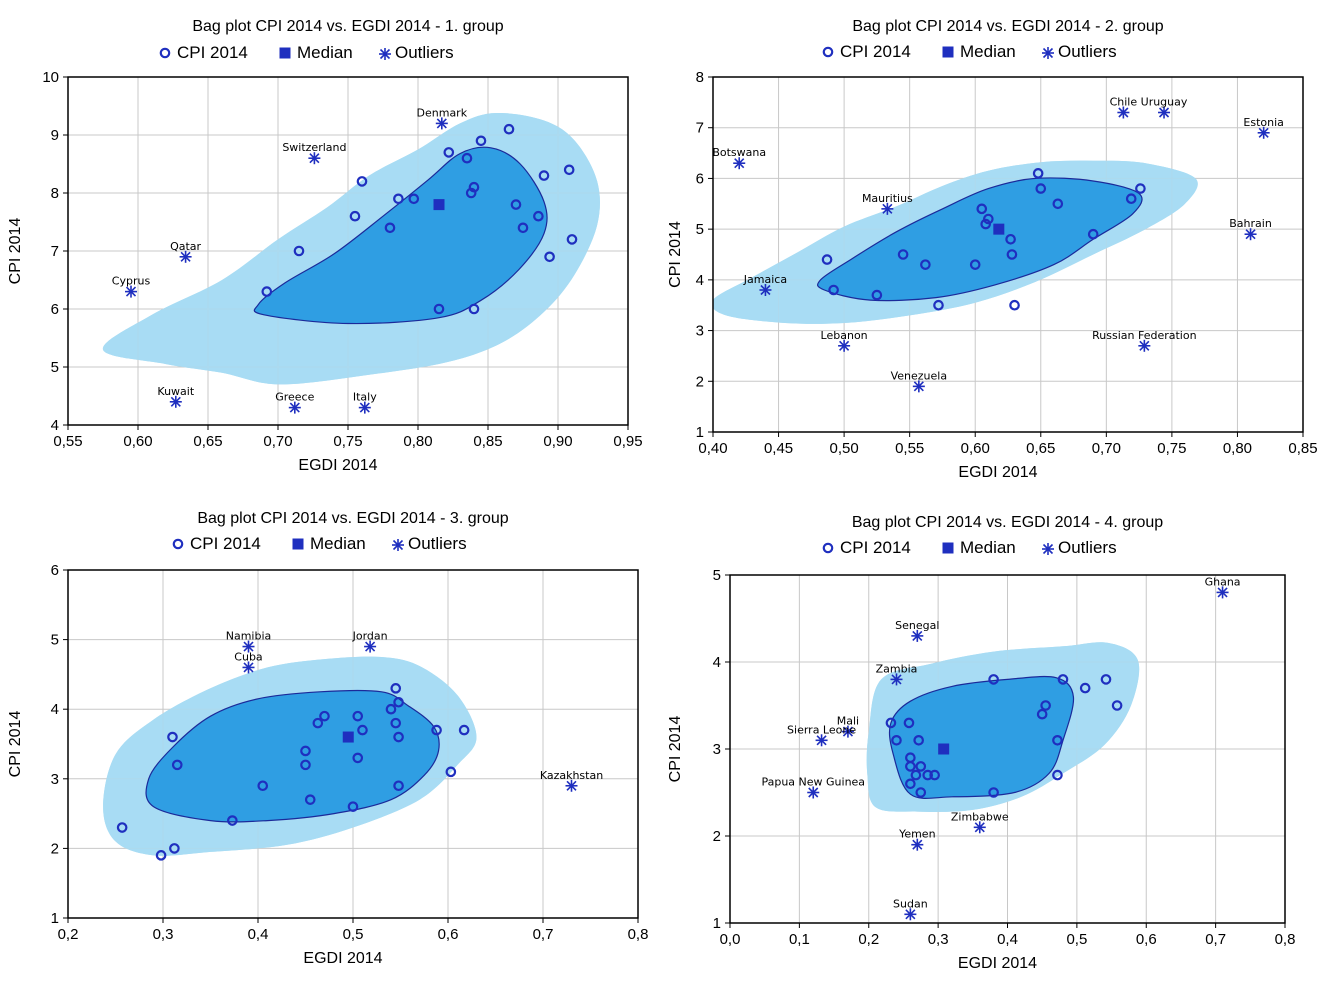 The image size is (1321, 981). What do you see at coordinates (778, 448) in the screenshot?
I see `x-tick-label: 0,45` at bounding box center [778, 448].